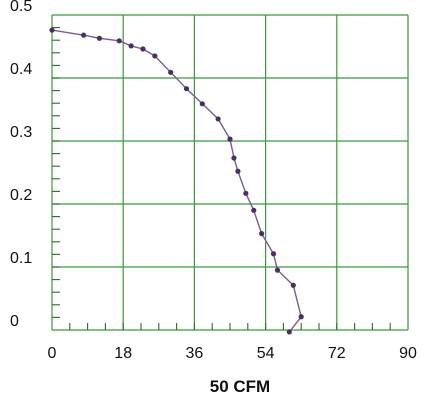 Image resolution: width=425 pixels, height=398 pixels. I want to click on y-tick-label: 0.1, so click(21, 258).